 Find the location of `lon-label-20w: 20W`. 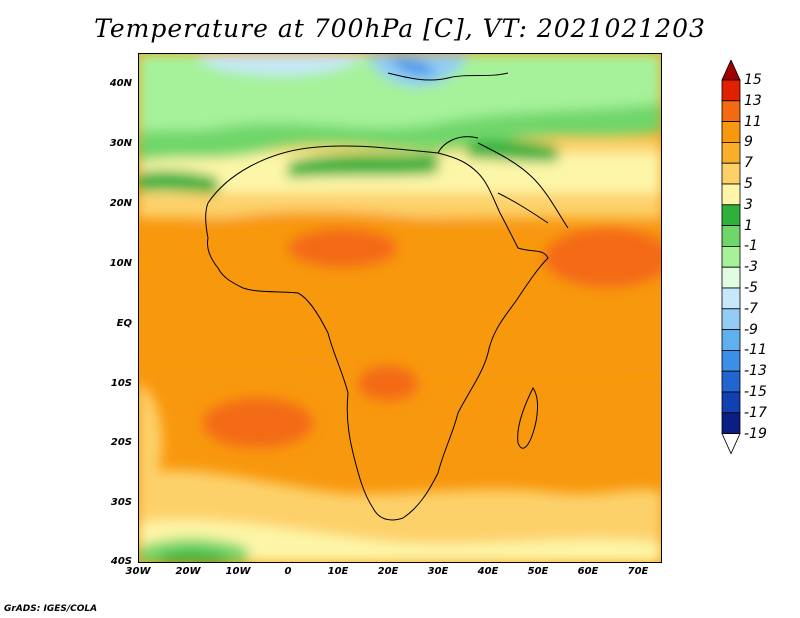

lon-label-20w: 20W is located at coordinates (188, 571).